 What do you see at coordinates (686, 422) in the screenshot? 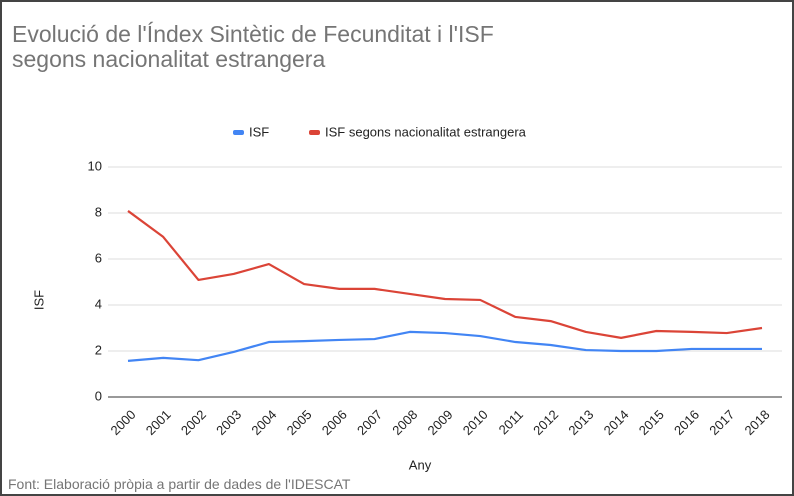
I see `x-tick-label: 2016` at bounding box center [686, 422].